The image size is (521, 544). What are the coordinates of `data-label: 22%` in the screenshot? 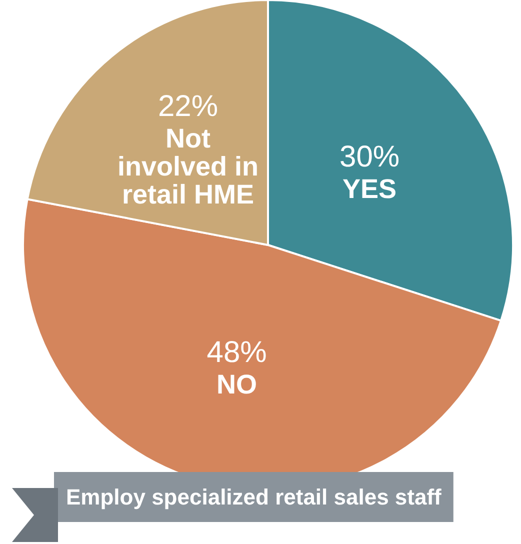 It's located at (188, 106).